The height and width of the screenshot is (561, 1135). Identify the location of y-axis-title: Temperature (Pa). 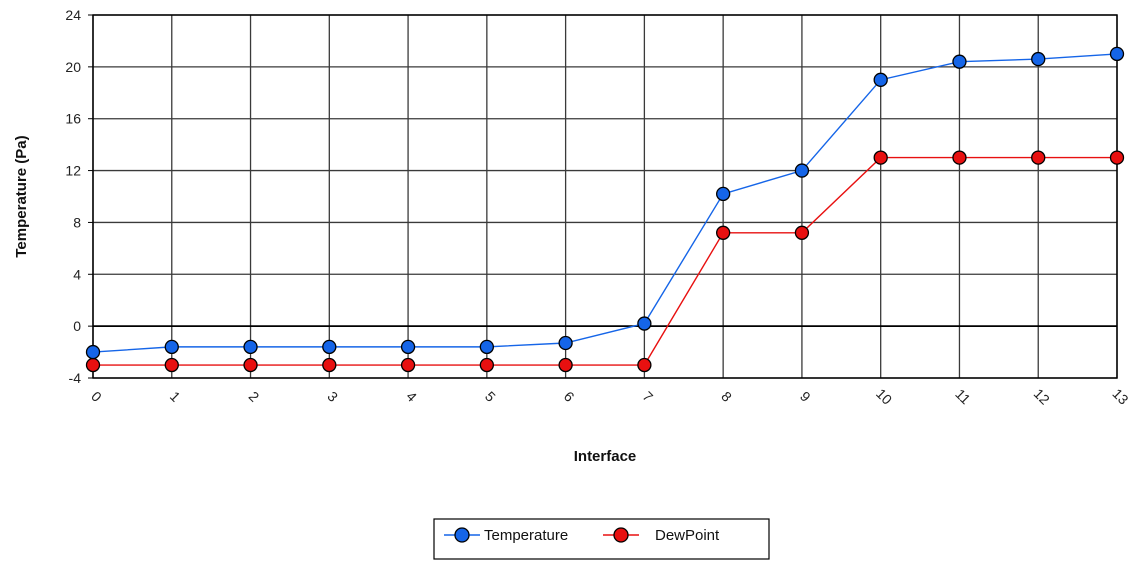
(21, 196).